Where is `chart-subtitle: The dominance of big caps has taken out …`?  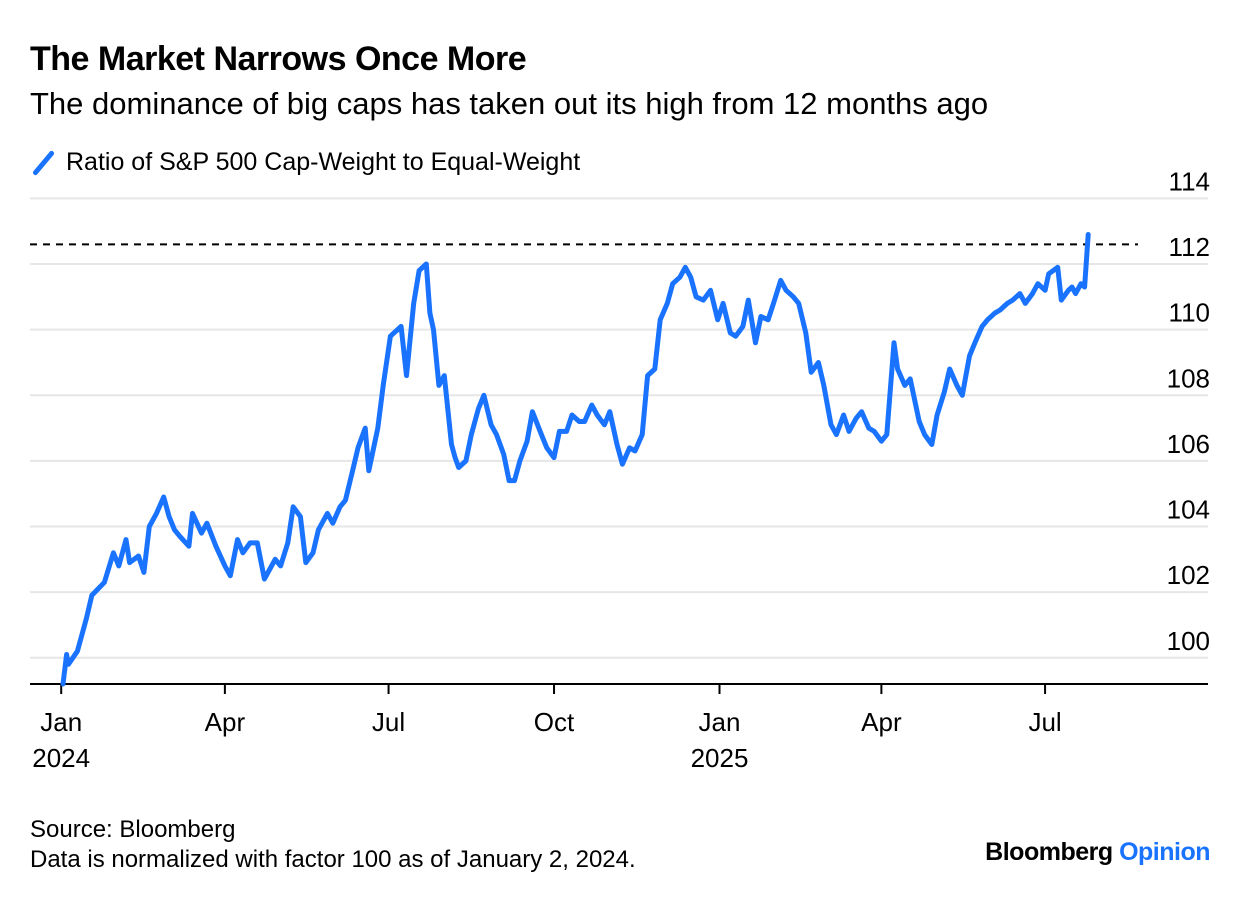 chart-subtitle: The dominance of big caps has taken out … is located at coordinates (509, 103).